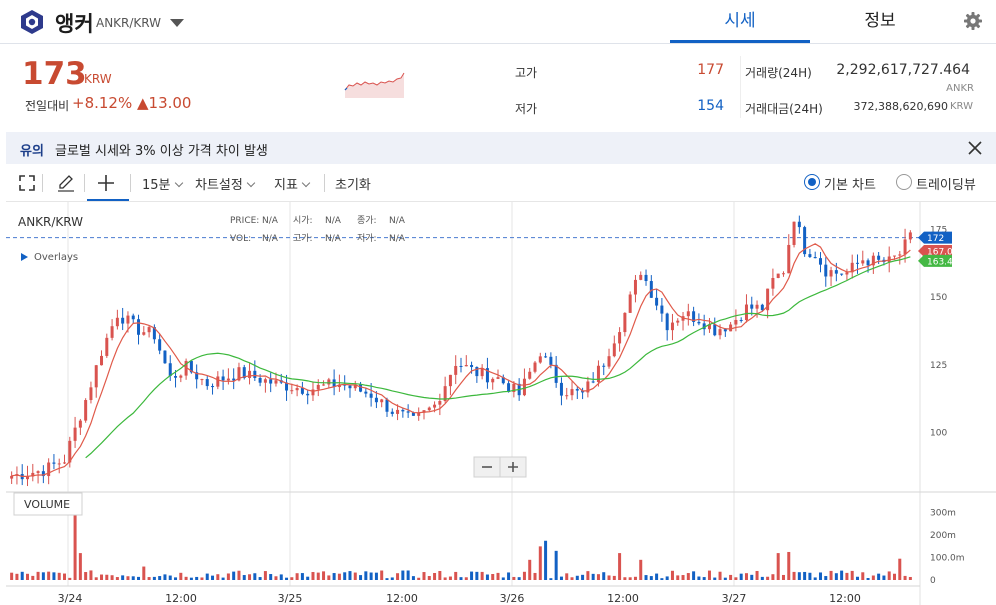  Describe the element at coordinates (740, 21) in the screenshot. I see `tab-quote: 시세` at that location.